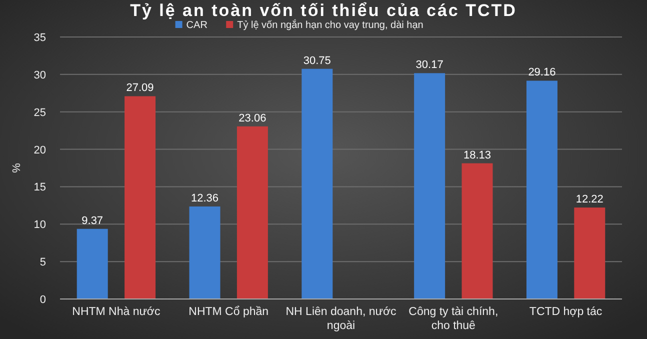  Describe the element at coordinates (330, 25) in the screenshot. I see `legend-label: Tỷ lệ vốn ngắn hạn cho vay trung, dài hạn` at that location.